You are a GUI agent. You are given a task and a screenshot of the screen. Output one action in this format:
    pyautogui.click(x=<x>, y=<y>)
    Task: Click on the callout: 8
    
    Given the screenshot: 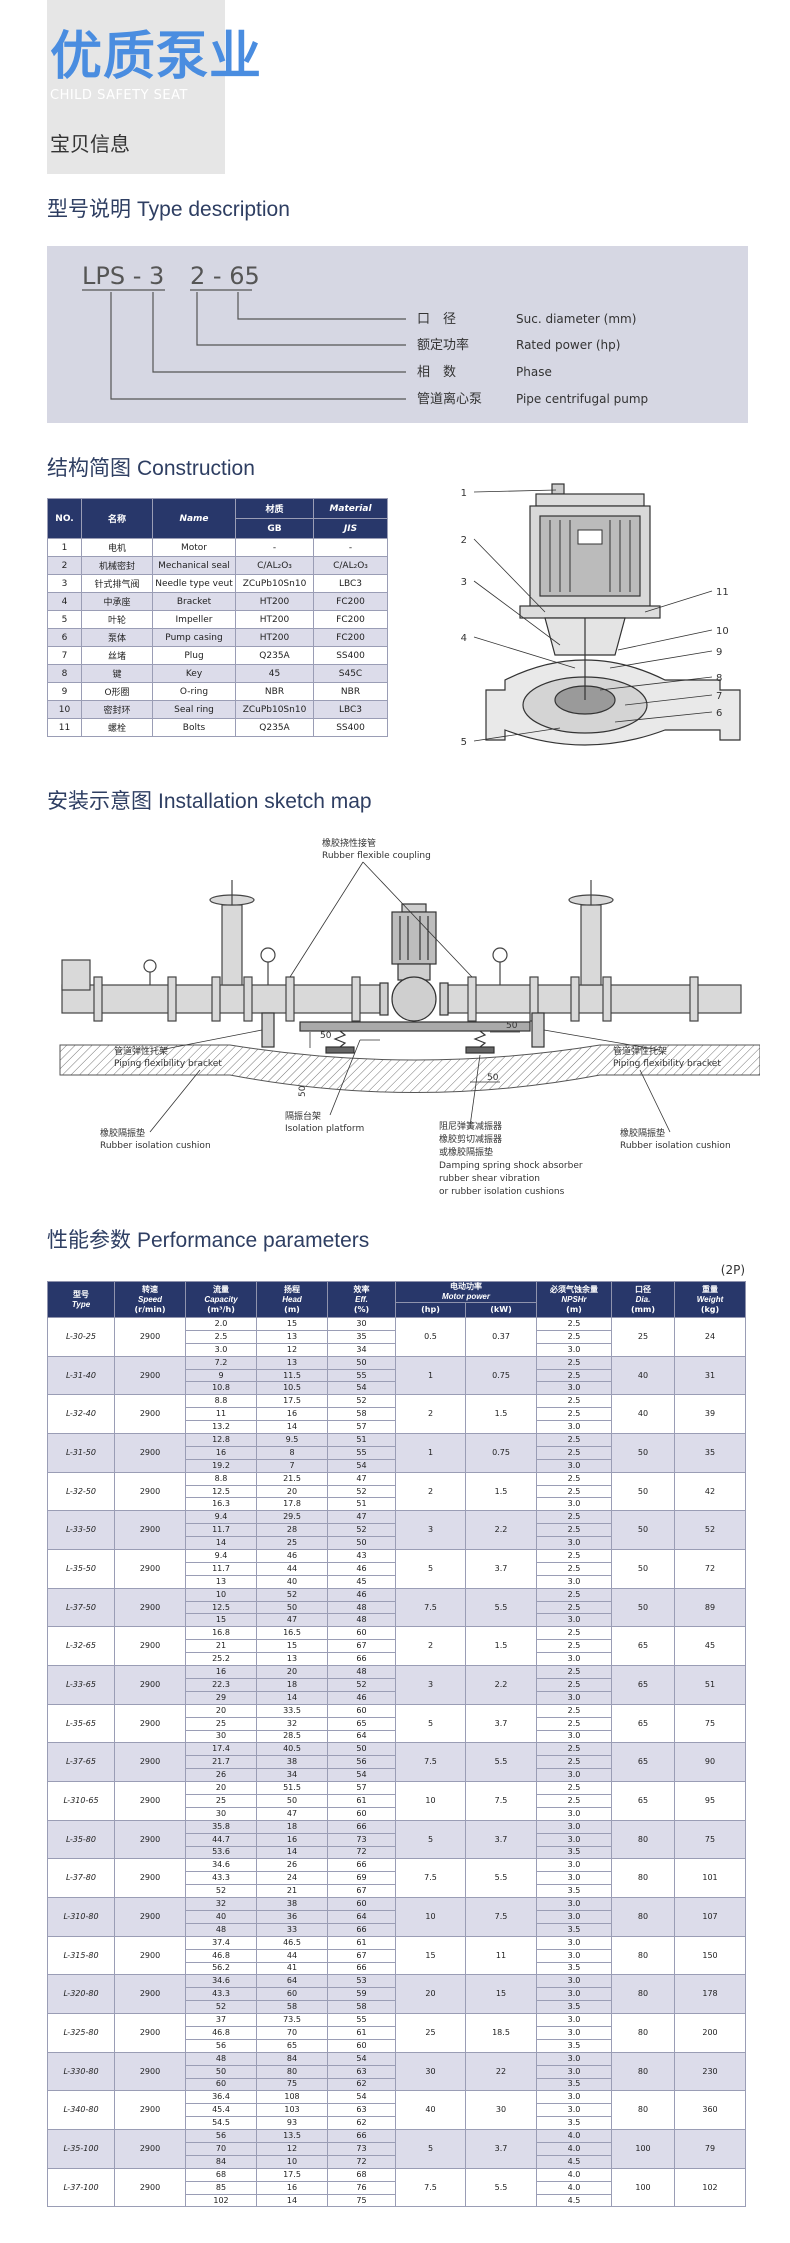 What is the action you would take?
    pyautogui.click(x=719, y=678)
    